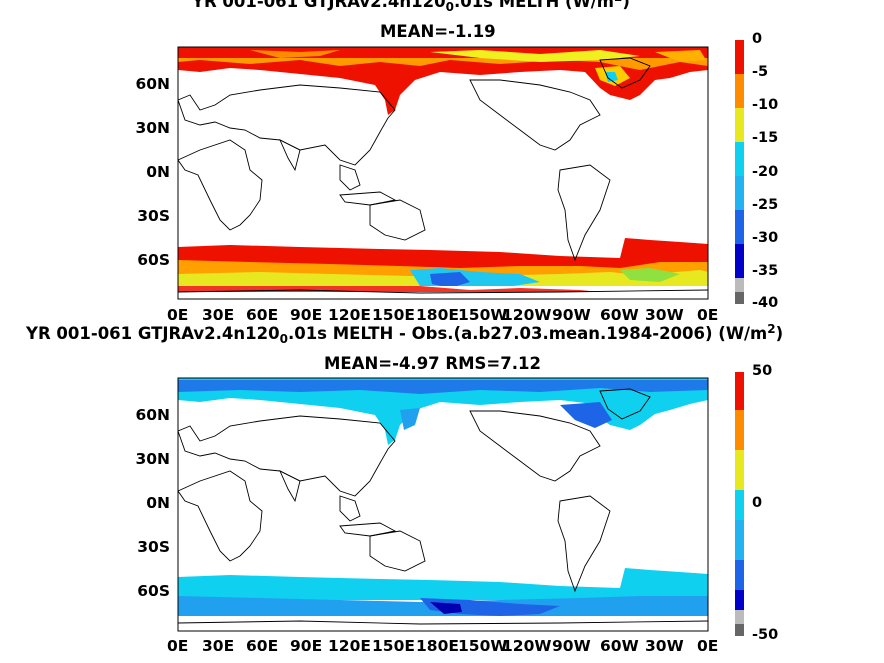 The image size is (884, 663). I want to click on panel1-lon-label: 180E, so click(437, 315).